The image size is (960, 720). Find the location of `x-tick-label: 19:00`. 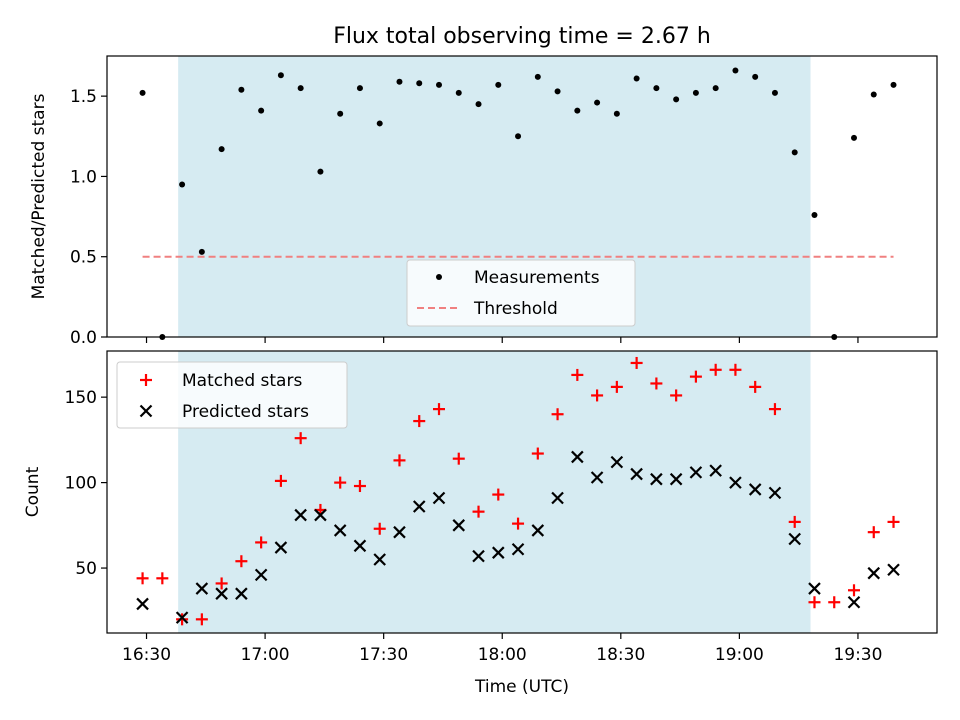

x-tick-label: 19:00 is located at coordinates (739, 655).